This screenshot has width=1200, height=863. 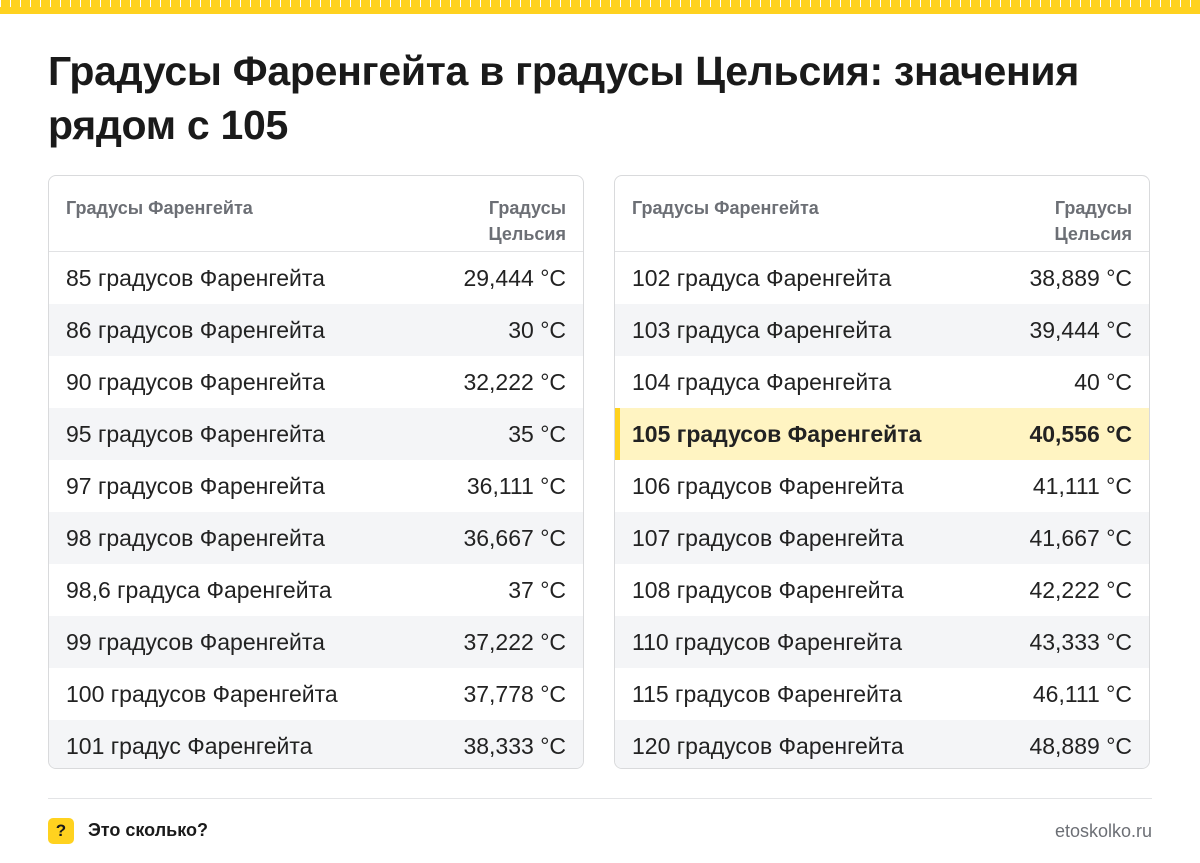 I want to click on celsius-cell: 42,222 °C, so click(x=1080, y=589).